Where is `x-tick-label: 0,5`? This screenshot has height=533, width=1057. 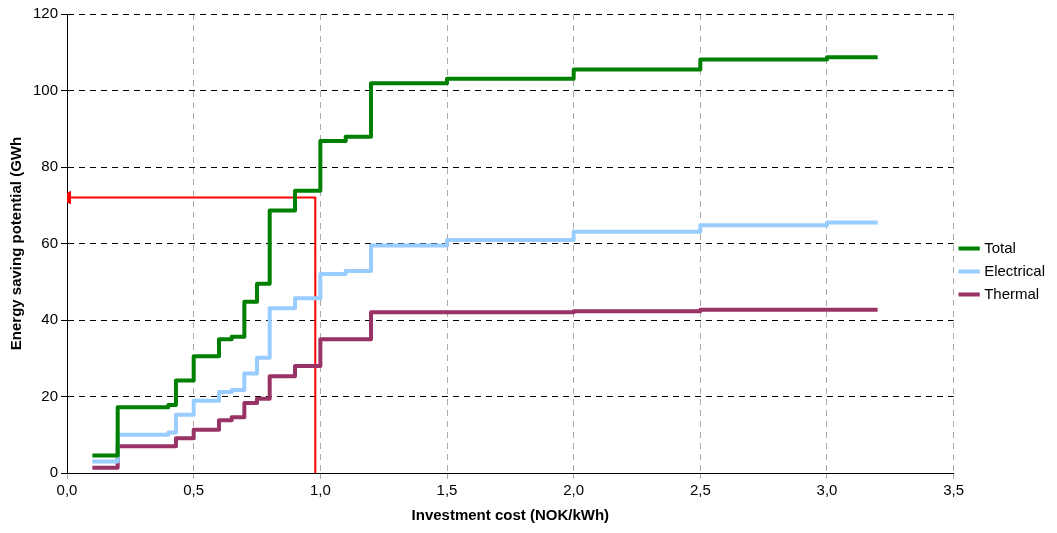 x-tick-label: 0,5 is located at coordinates (194, 490).